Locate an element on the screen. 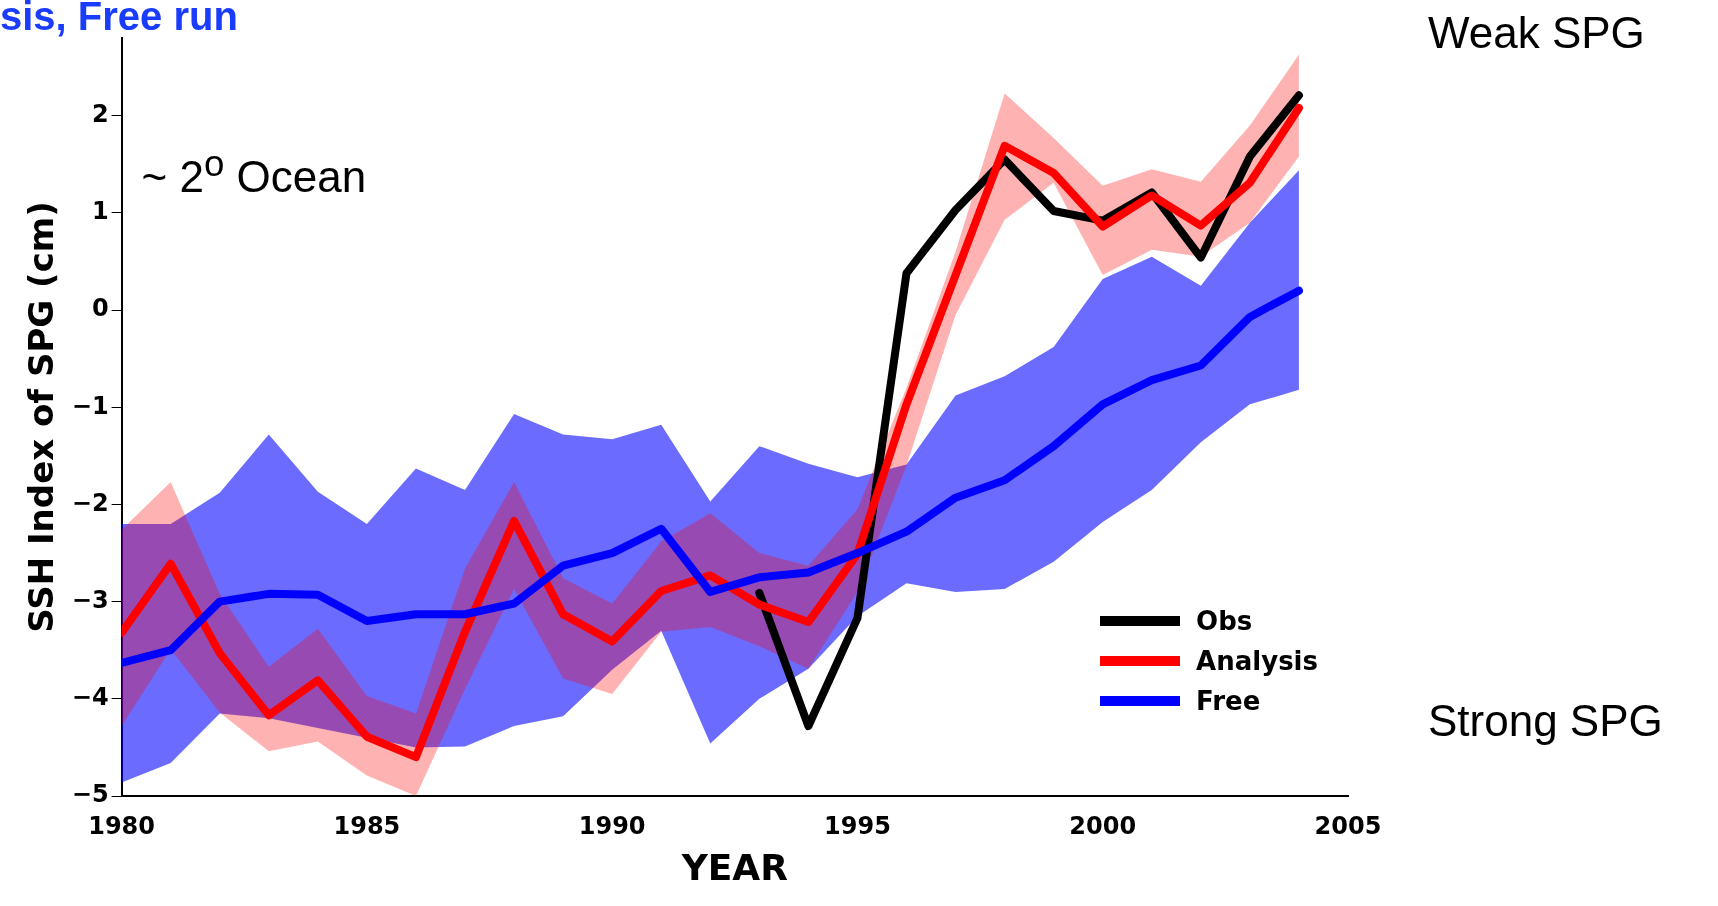  x-tick-label: 1980 is located at coordinates (122, 825).